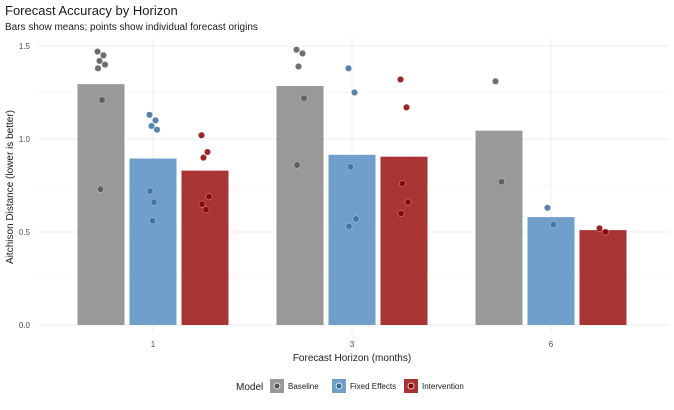 The image size is (674, 410). What do you see at coordinates (153, 344) in the screenshot?
I see `x-tick-label: 1` at bounding box center [153, 344].